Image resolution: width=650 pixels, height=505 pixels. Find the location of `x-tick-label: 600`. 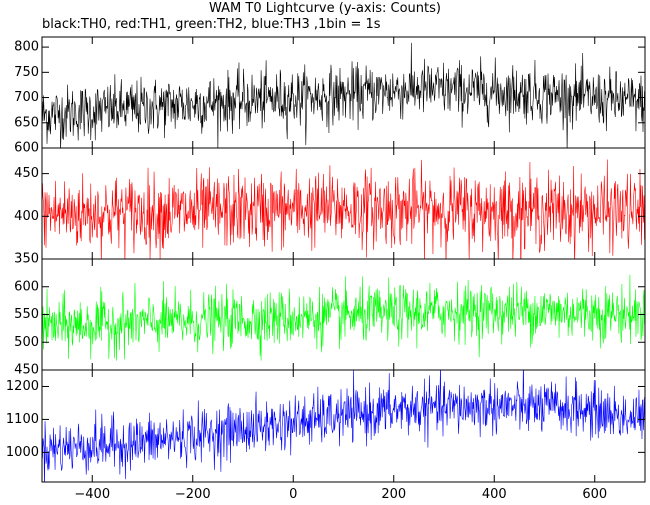

x-tick-label: 600 is located at coordinates (594, 494).